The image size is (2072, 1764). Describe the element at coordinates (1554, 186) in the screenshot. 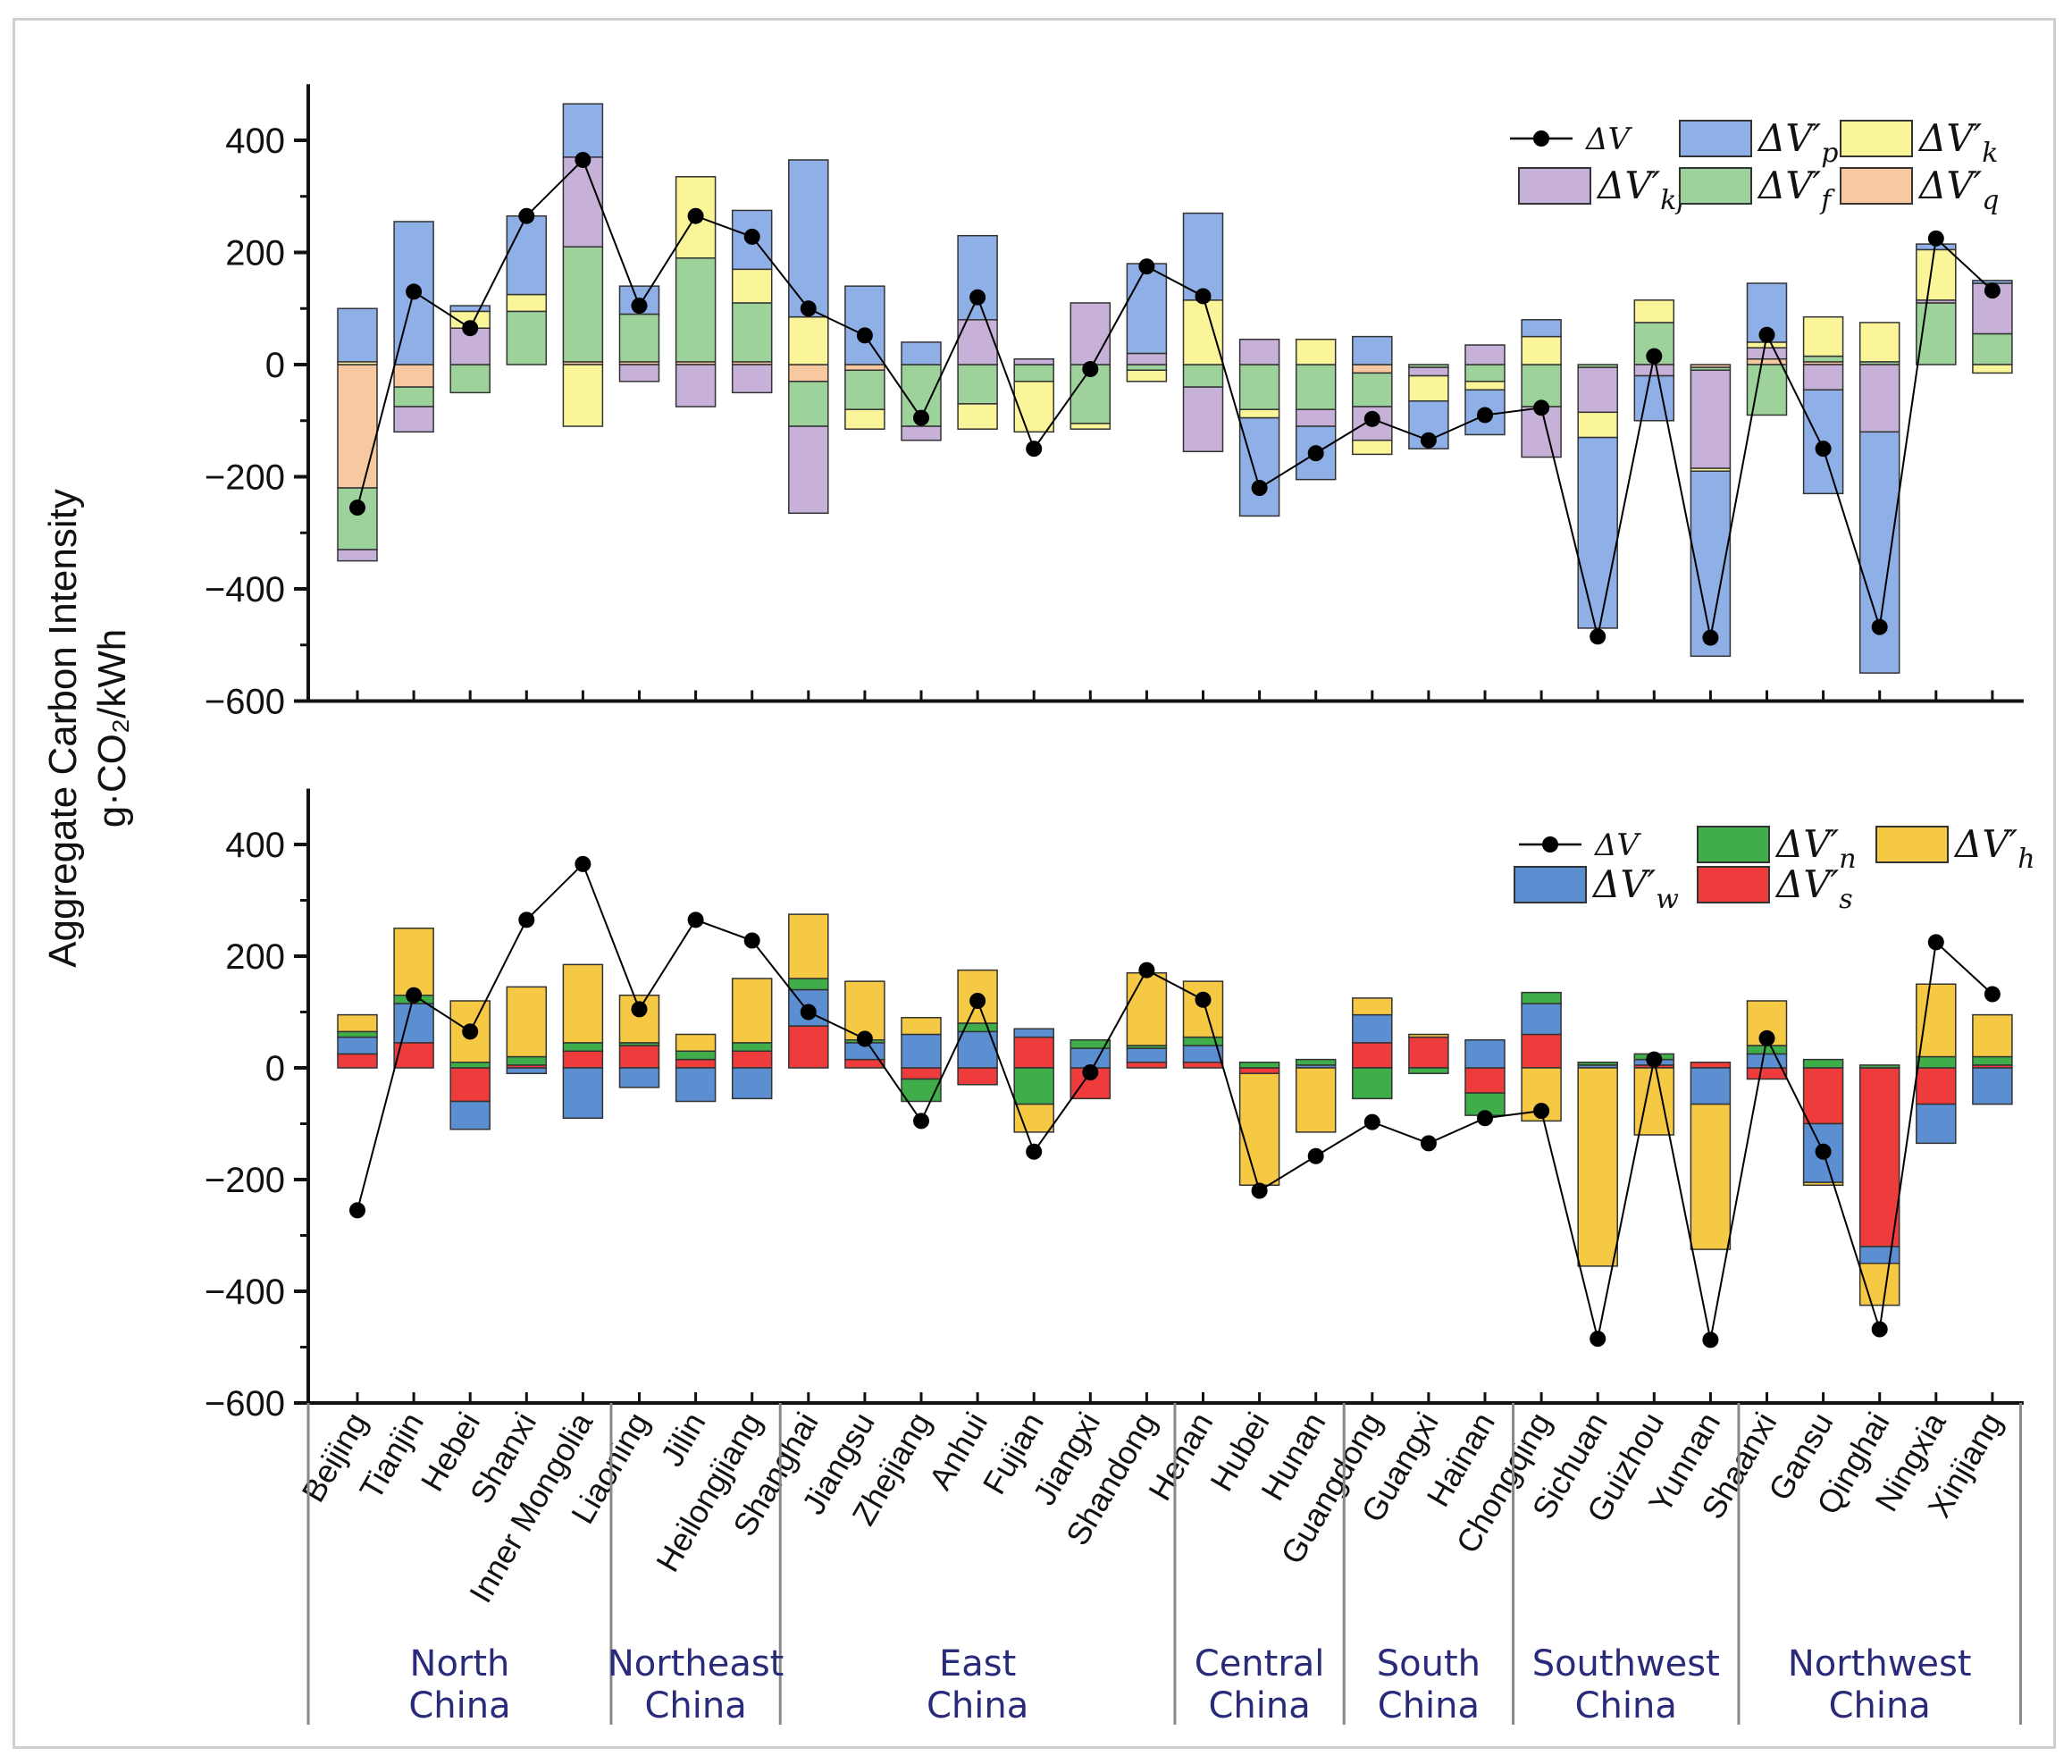

I see `legend-swatch-kf` at that location.